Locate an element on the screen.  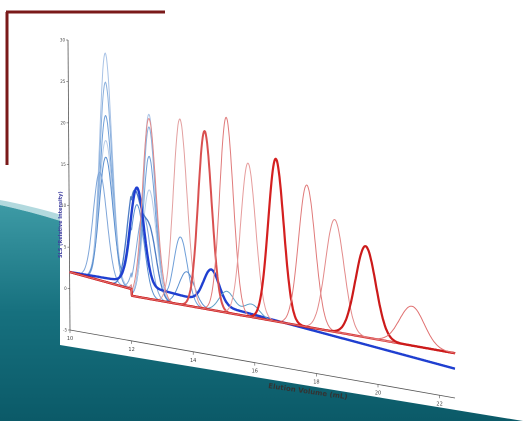
x-axis-line is located at coordinates (262, 364).